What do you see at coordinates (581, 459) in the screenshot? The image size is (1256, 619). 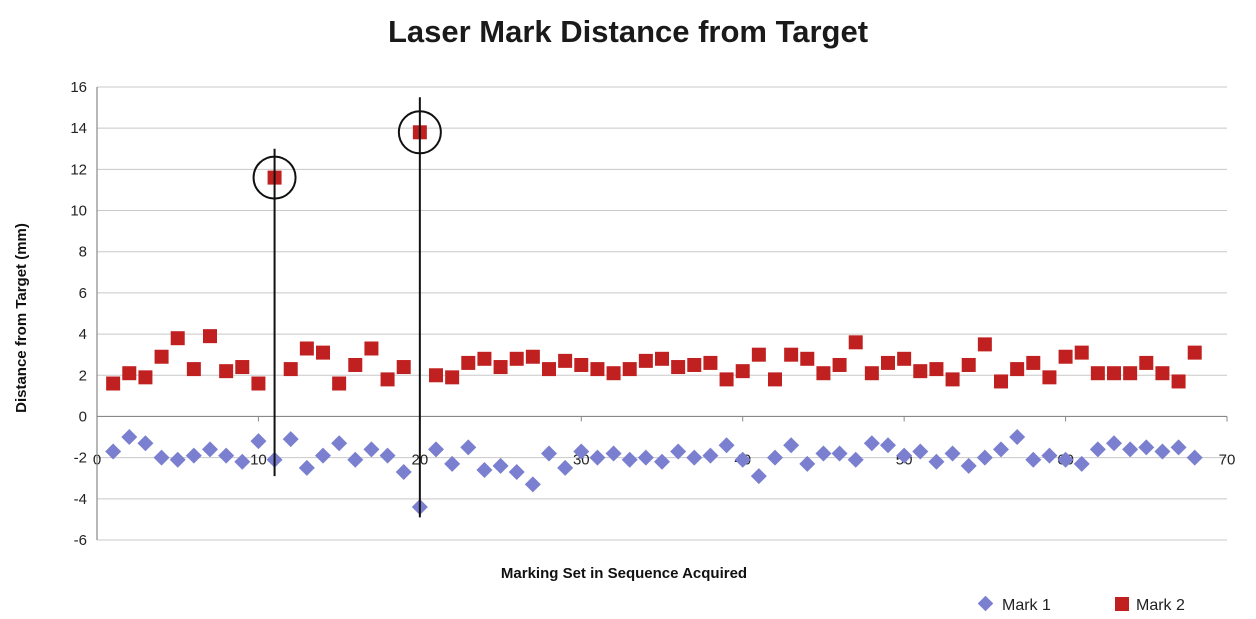 I see `x-tick-label: 30` at bounding box center [581, 459].